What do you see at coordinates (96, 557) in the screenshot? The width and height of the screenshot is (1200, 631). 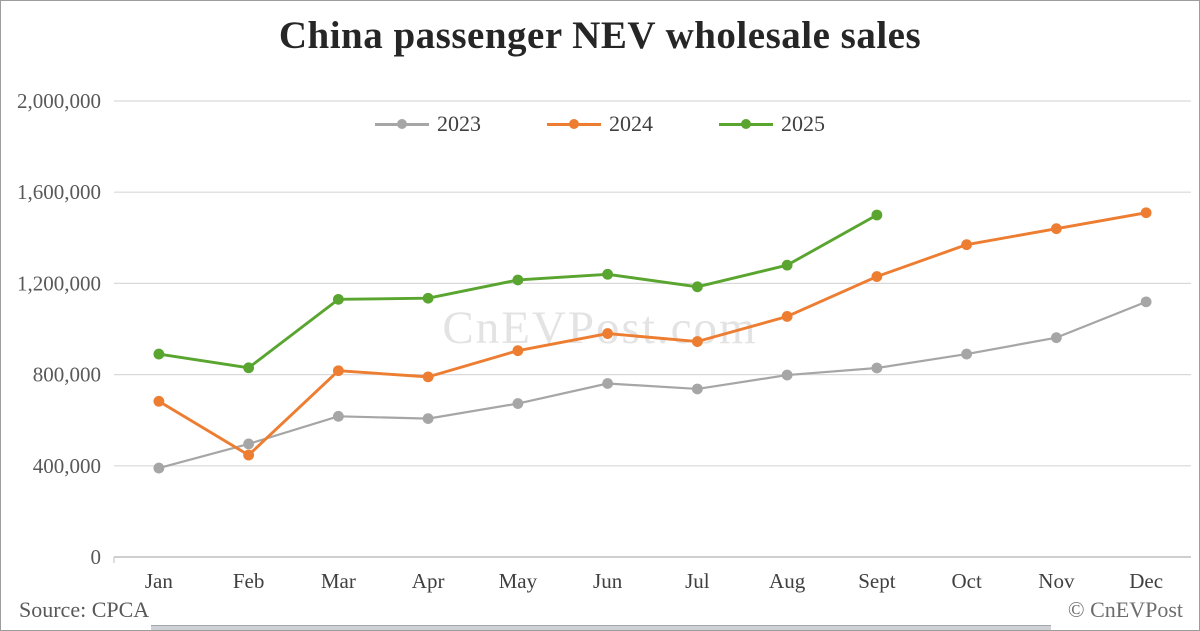 I see `y-tick-label: 0` at bounding box center [96, 557].